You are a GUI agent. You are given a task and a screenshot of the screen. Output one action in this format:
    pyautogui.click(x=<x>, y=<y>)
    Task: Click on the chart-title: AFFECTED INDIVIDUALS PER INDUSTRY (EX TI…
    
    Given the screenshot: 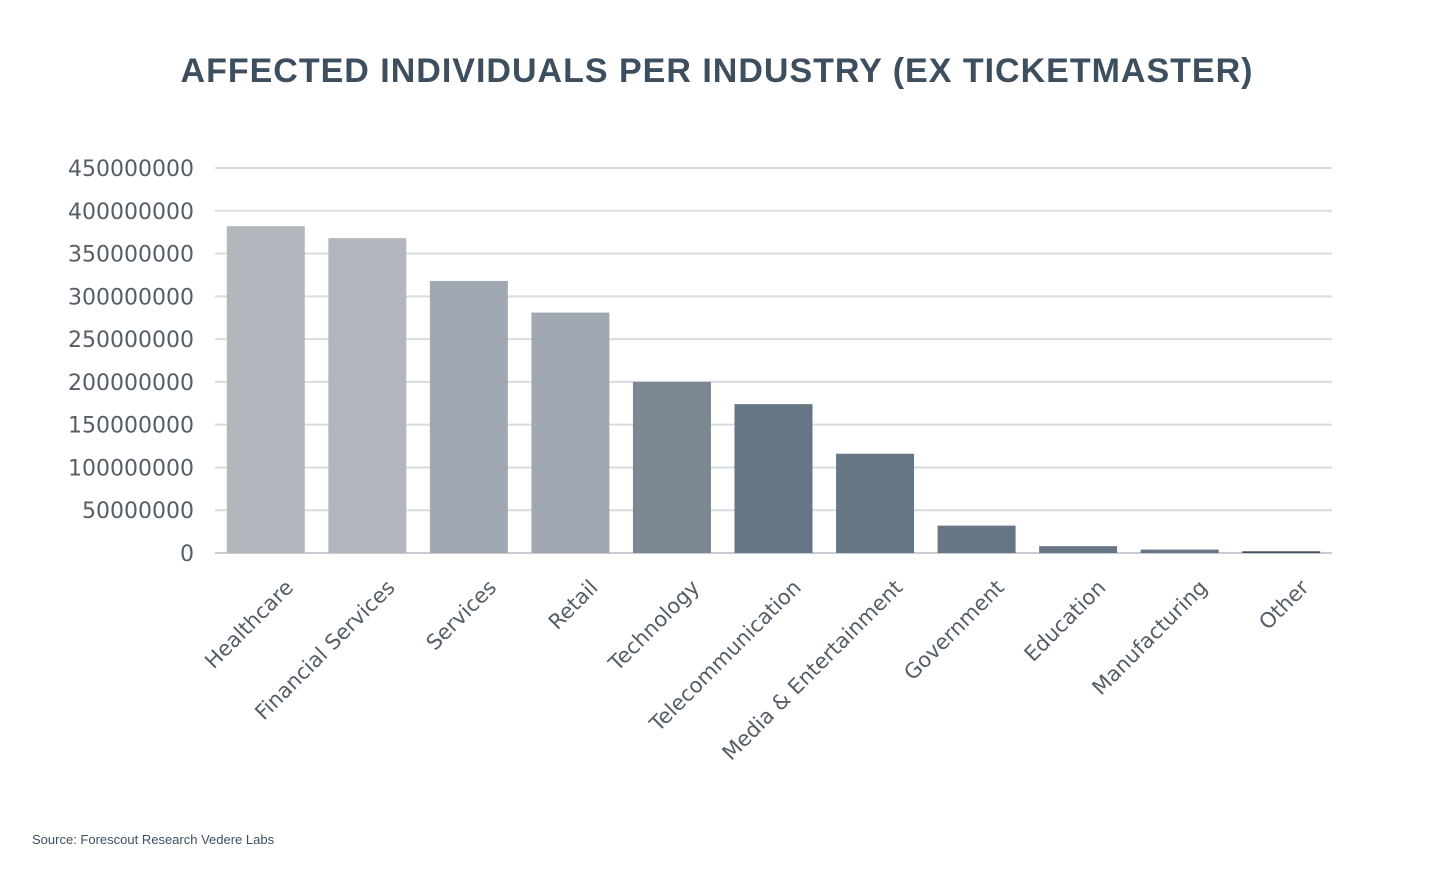 What is the action you would take?
    pyautogui.click(x=717, y=71)
    